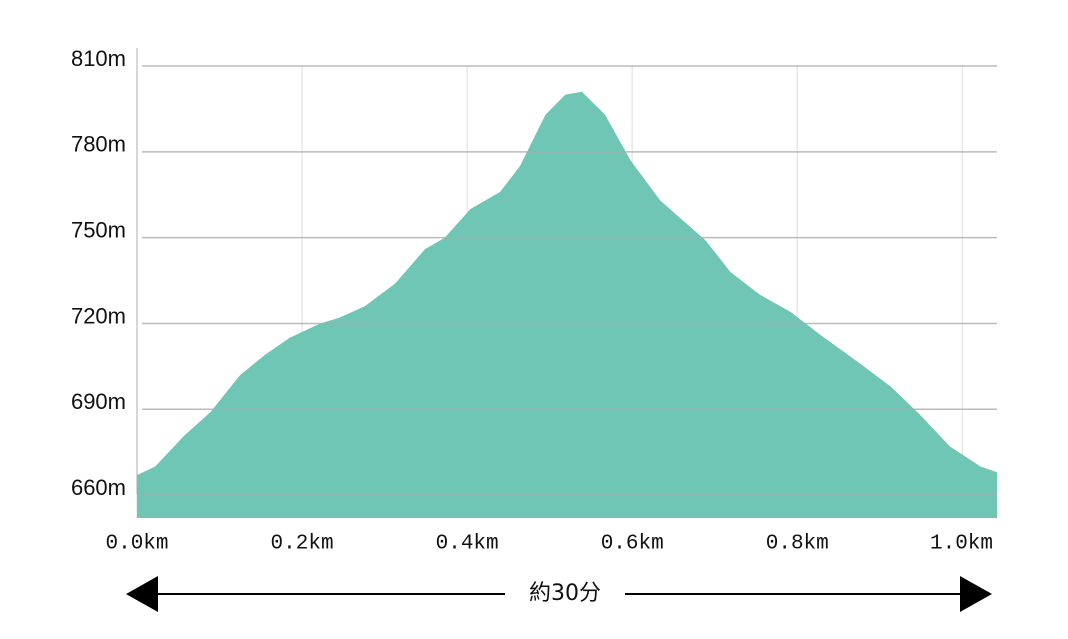  What do you see at coordinates (98, 487) in the screenshot?
I see `y-tick-label: 660m` at bounding box center [98, 487].